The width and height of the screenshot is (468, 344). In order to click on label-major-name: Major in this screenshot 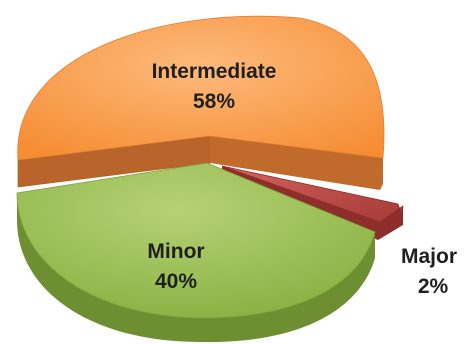, I will do `click(429, 256)`.